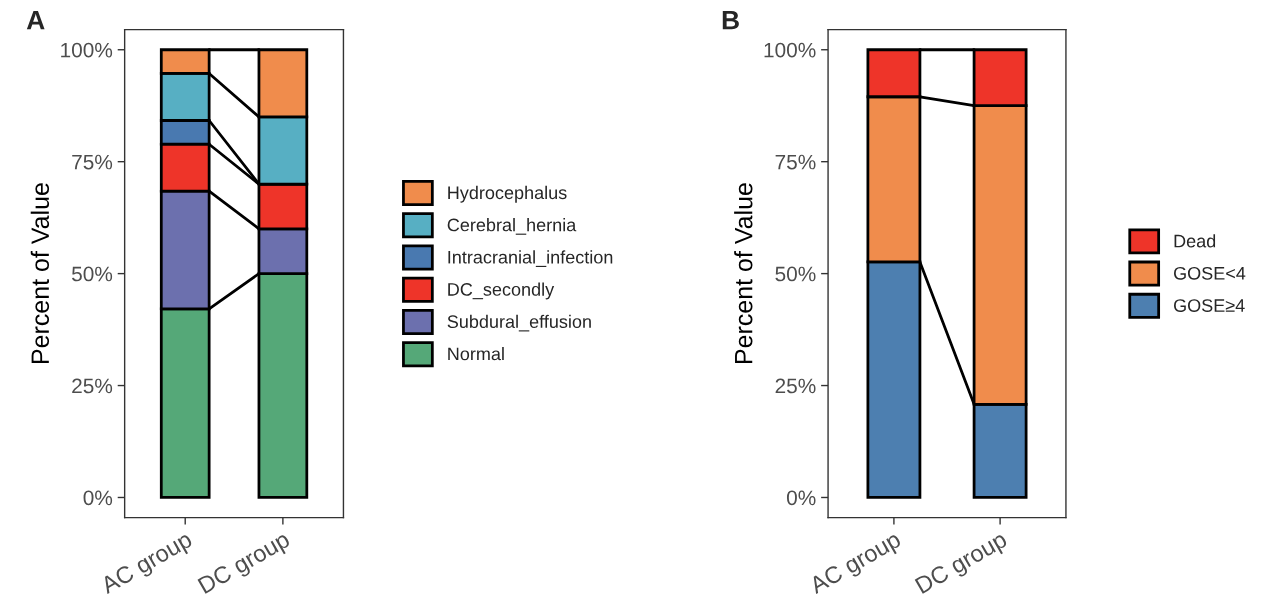  What do you see at coordinates (476, 354) in the screenshot?
I see `legend-label: Normal` at bounding box center [476, 354].